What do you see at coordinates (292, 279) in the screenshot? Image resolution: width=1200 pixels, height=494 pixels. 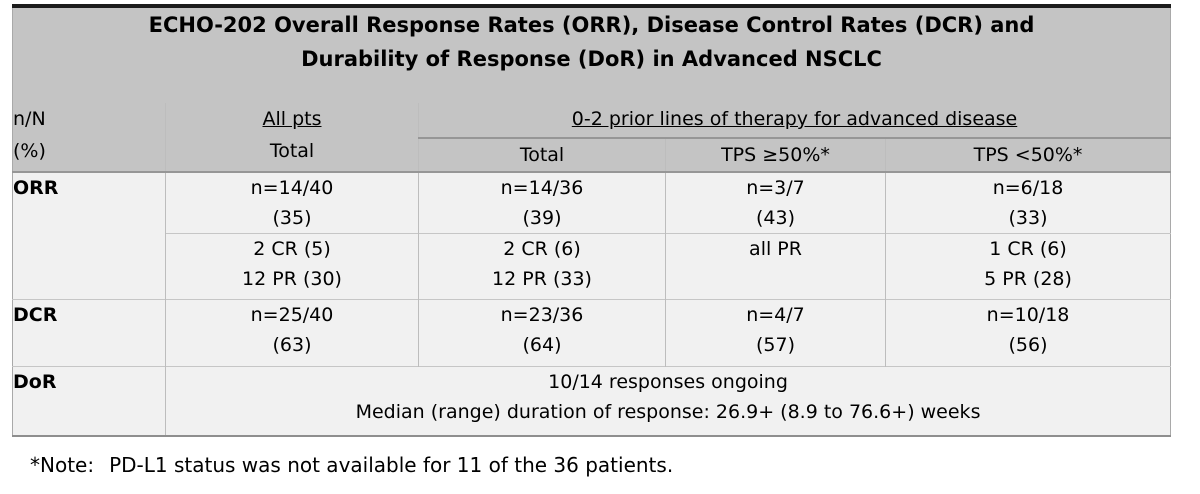 I see `value-line-2: 12 PR (30)` at bounding box center [292, 279].